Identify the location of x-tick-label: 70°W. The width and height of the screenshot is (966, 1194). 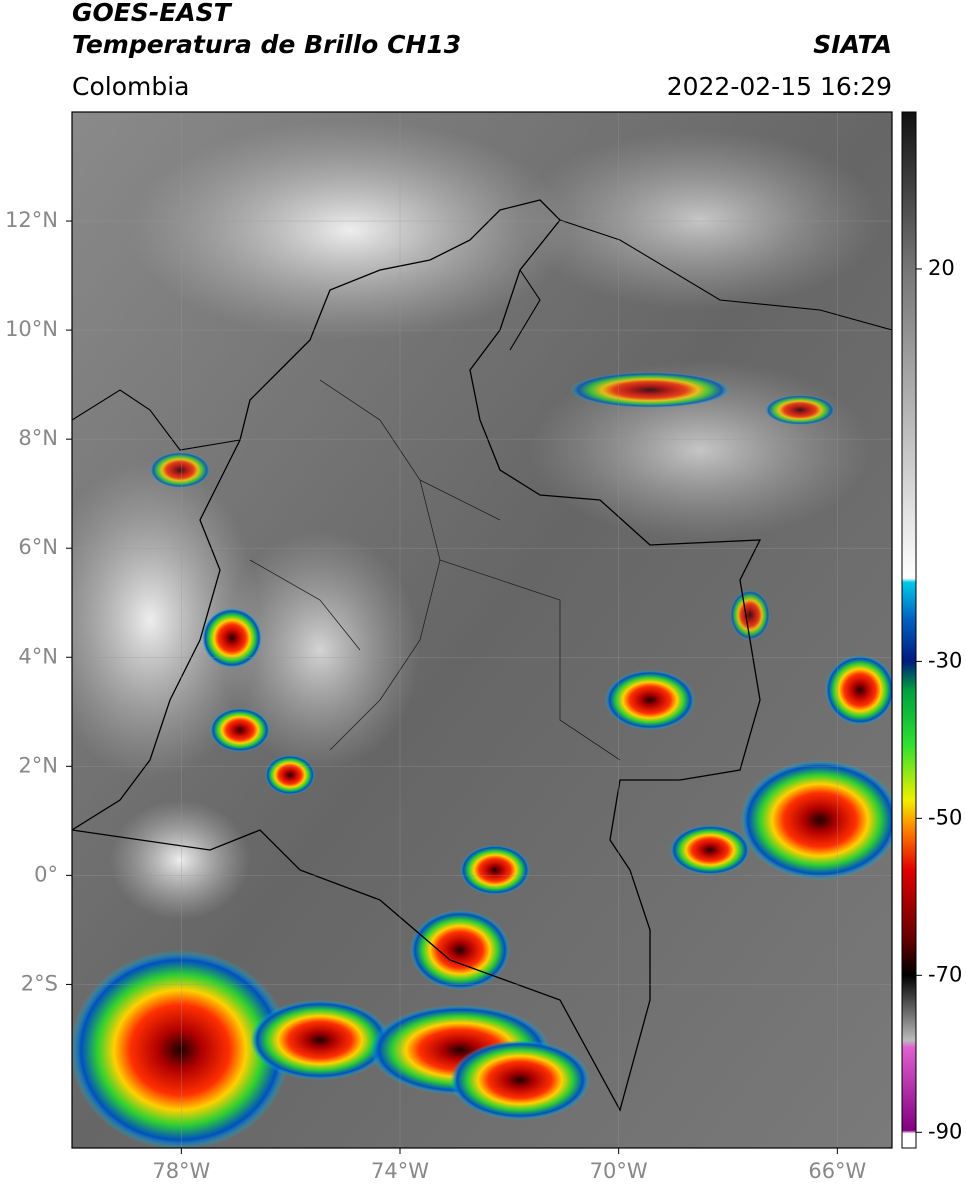
(619, 1171).